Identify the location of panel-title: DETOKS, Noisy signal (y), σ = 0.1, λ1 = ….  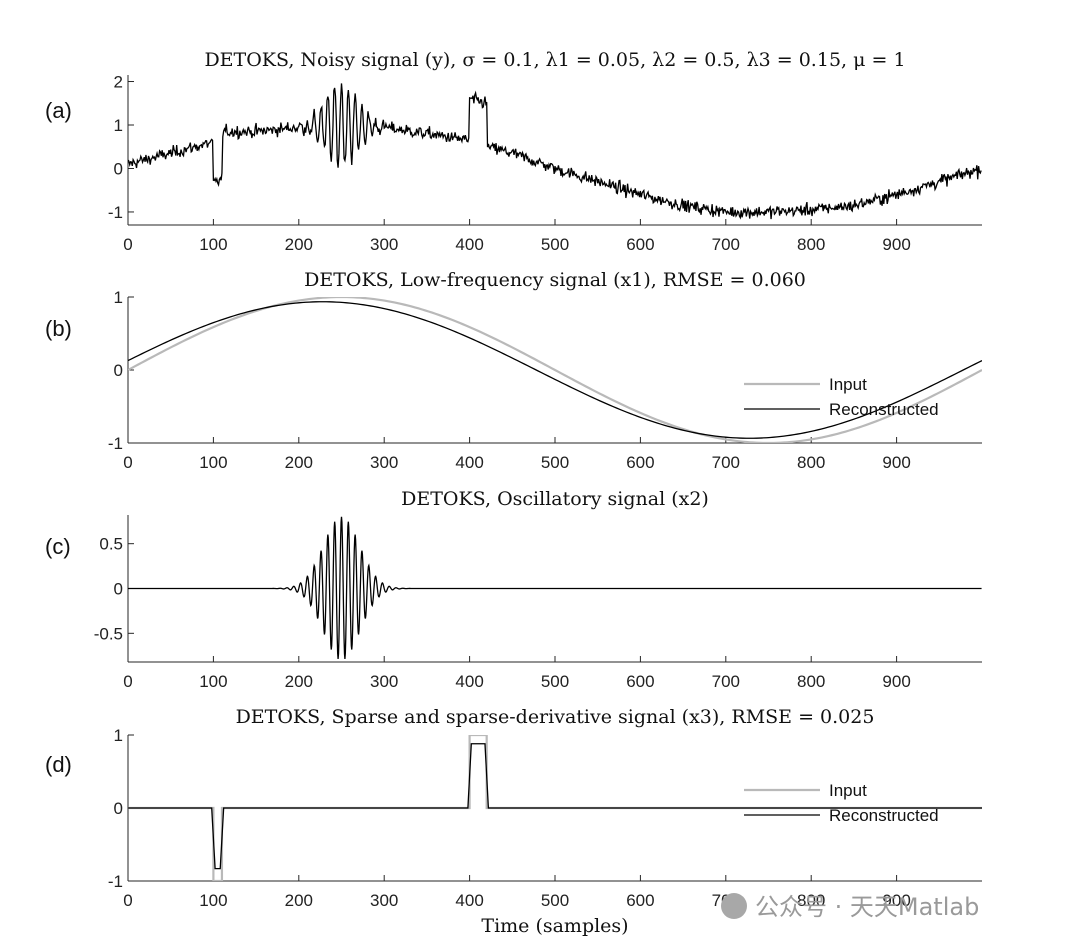
(554, 60).